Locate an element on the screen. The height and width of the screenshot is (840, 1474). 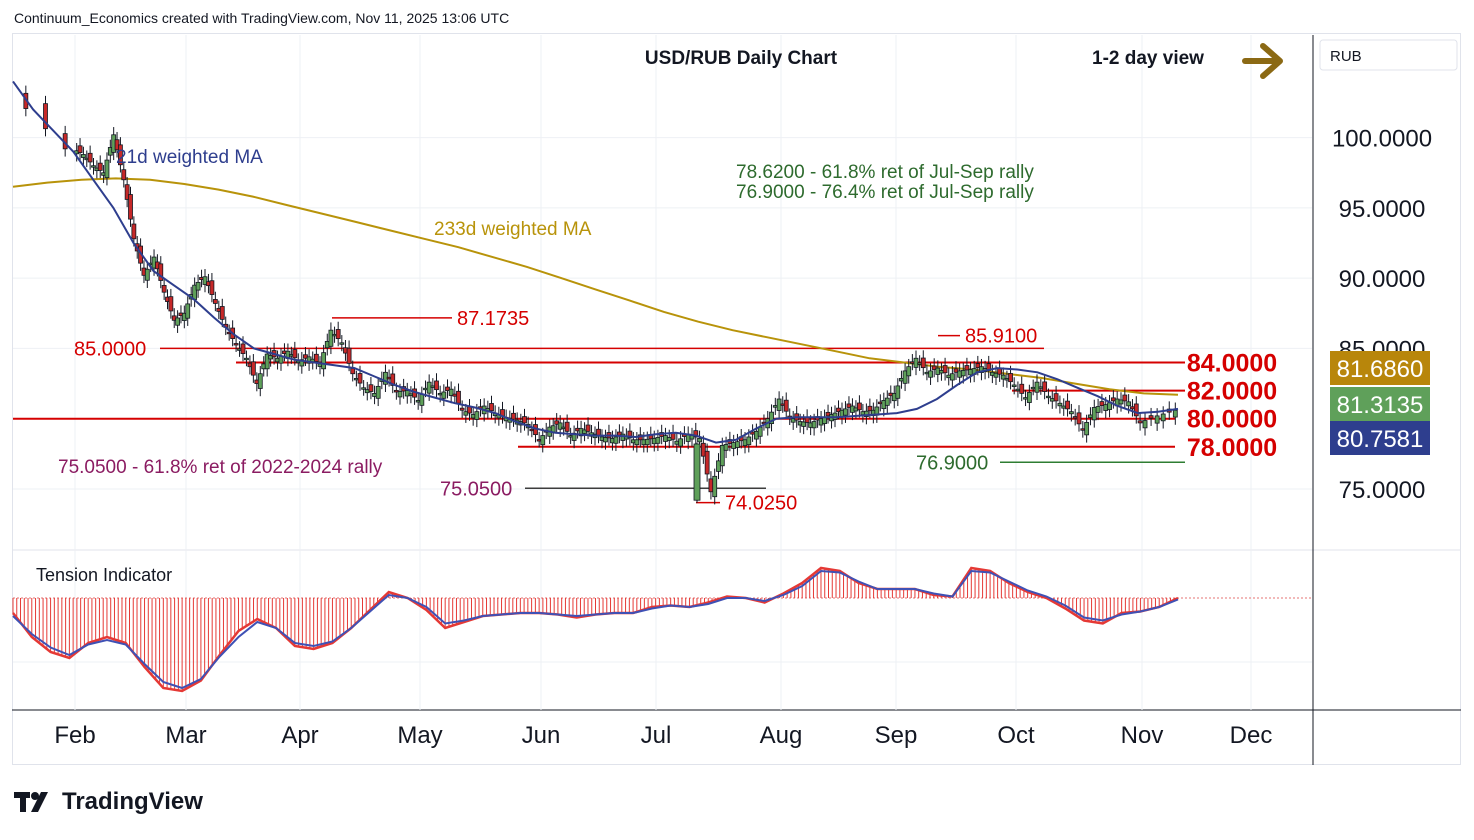
y-tick-label: 95.0000 is located at coordinates (1382, 209).